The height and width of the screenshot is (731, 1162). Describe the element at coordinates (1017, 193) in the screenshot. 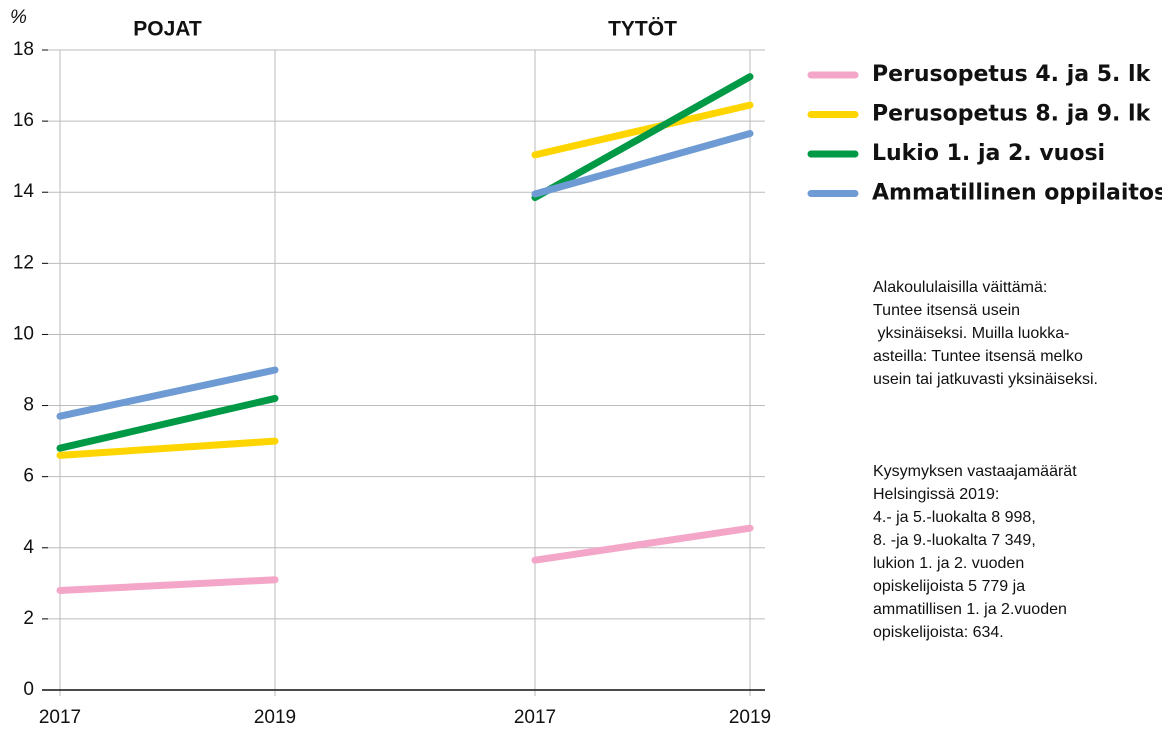

I see `legend-label: Ammatillinen oppilaitos` at that location.